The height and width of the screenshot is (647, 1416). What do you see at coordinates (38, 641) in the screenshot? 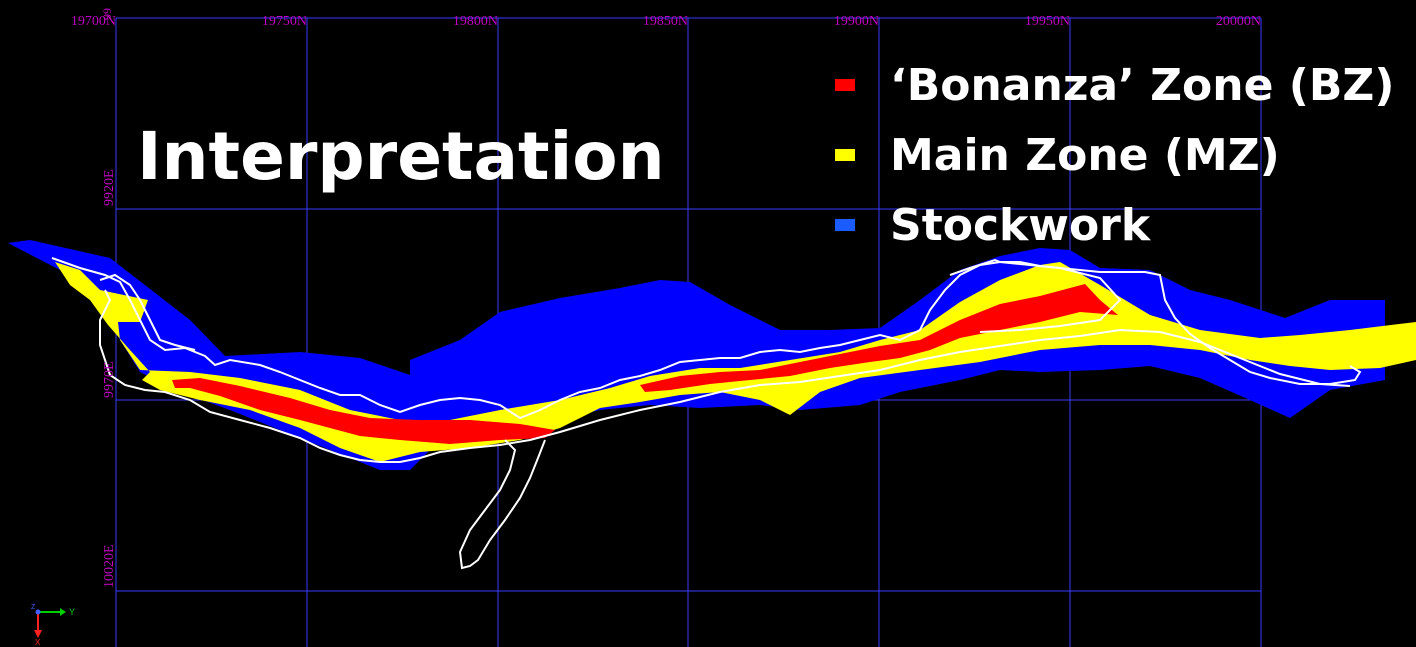
I see `x-axis-label: X` at bounding box center [38, 641].